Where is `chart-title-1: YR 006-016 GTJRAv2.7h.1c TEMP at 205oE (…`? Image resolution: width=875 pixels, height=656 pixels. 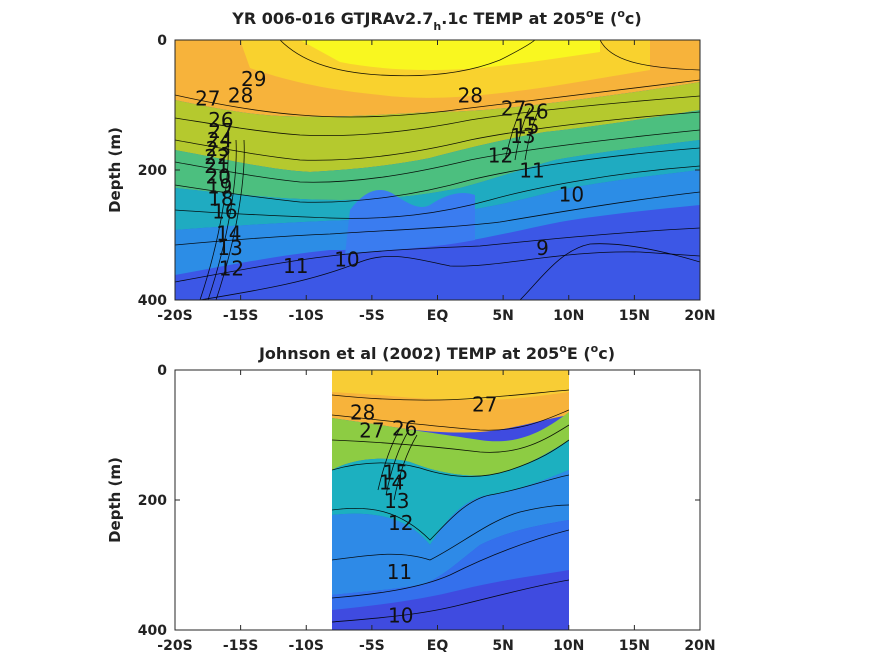
chart-title-1: YR 006-016 GTJRAv2.7h.1c TEMP at 205oE (… is located at coordinates (436, 20).